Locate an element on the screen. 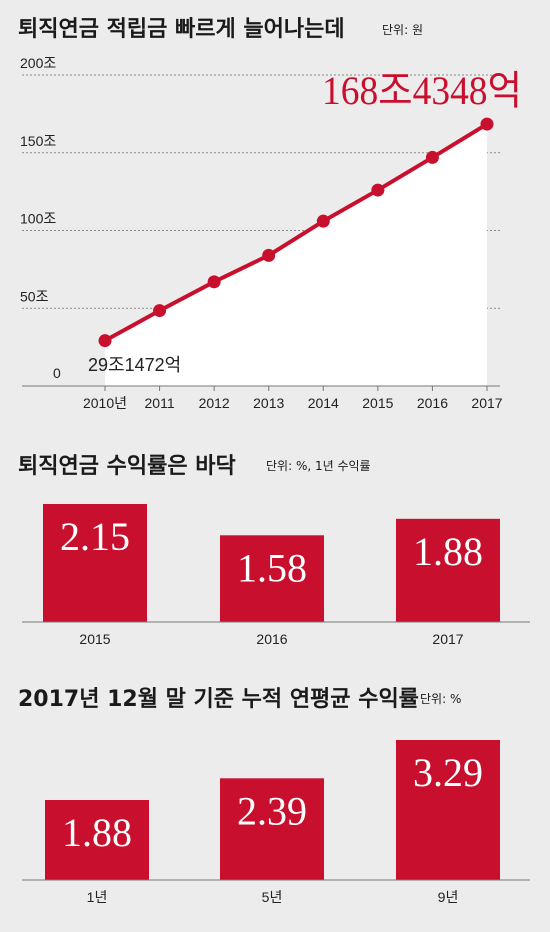  chart3-x-axis: 1년 5년 9년 is located at coordinates (273, 897).